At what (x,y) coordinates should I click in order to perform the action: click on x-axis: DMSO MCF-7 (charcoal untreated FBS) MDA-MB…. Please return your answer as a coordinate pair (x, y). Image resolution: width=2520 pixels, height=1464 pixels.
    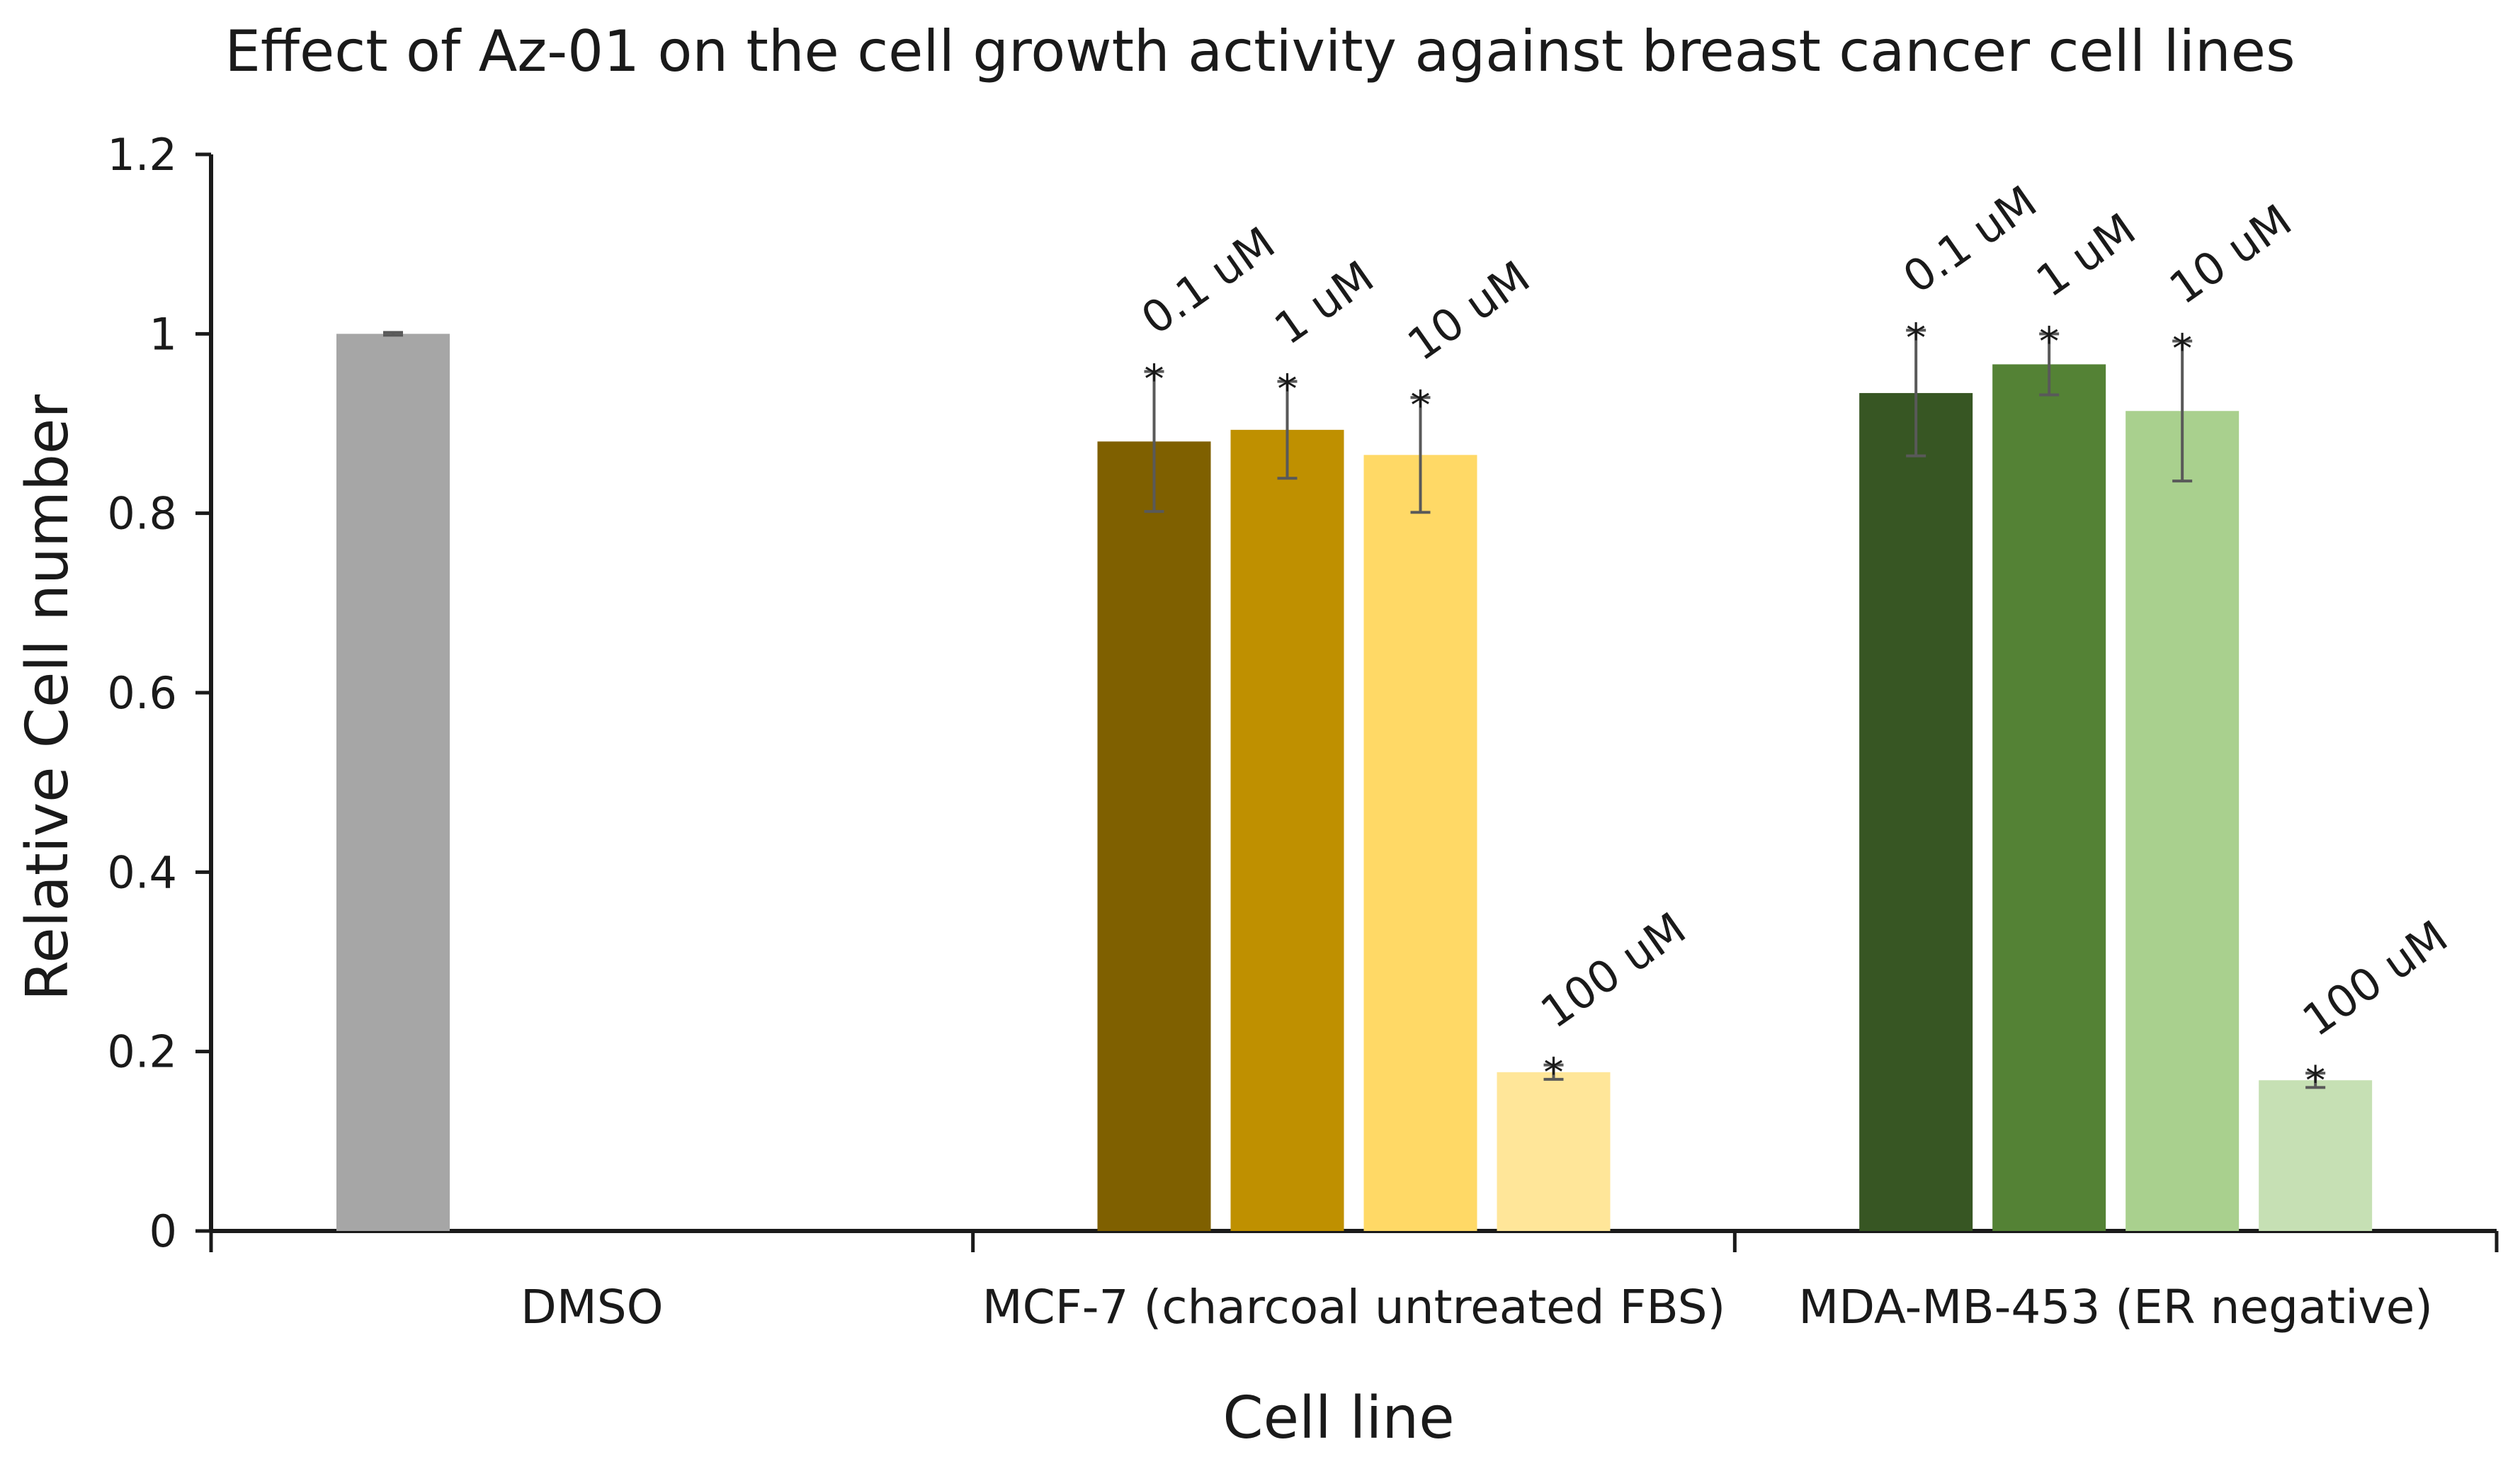
    Looking at the image, I should click on (1354, 1281).